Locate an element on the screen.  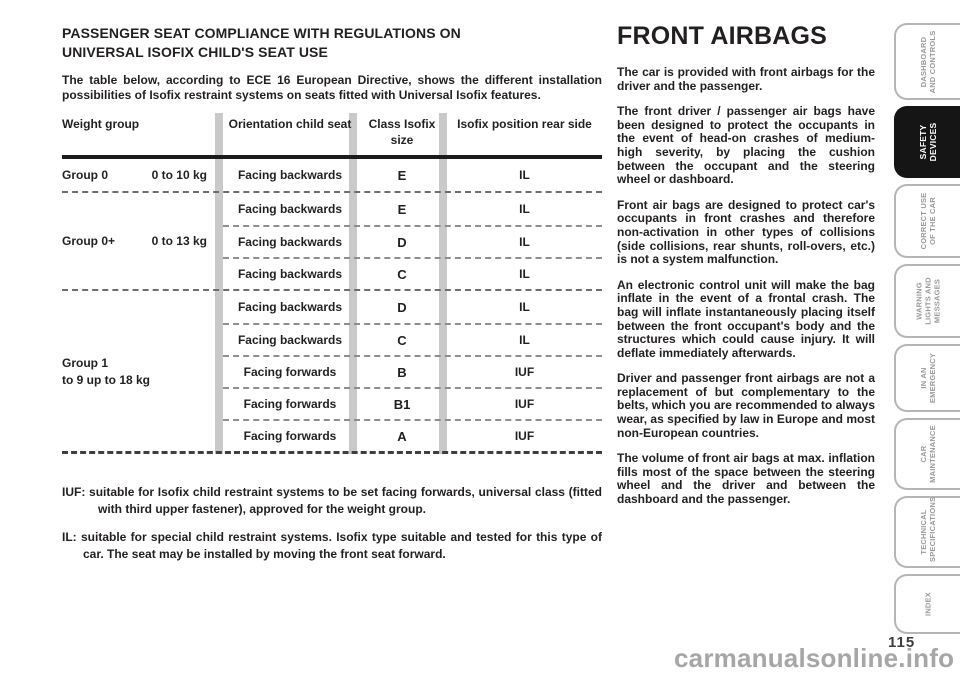
table-bottom-rule is located at coordinates (332, 452).